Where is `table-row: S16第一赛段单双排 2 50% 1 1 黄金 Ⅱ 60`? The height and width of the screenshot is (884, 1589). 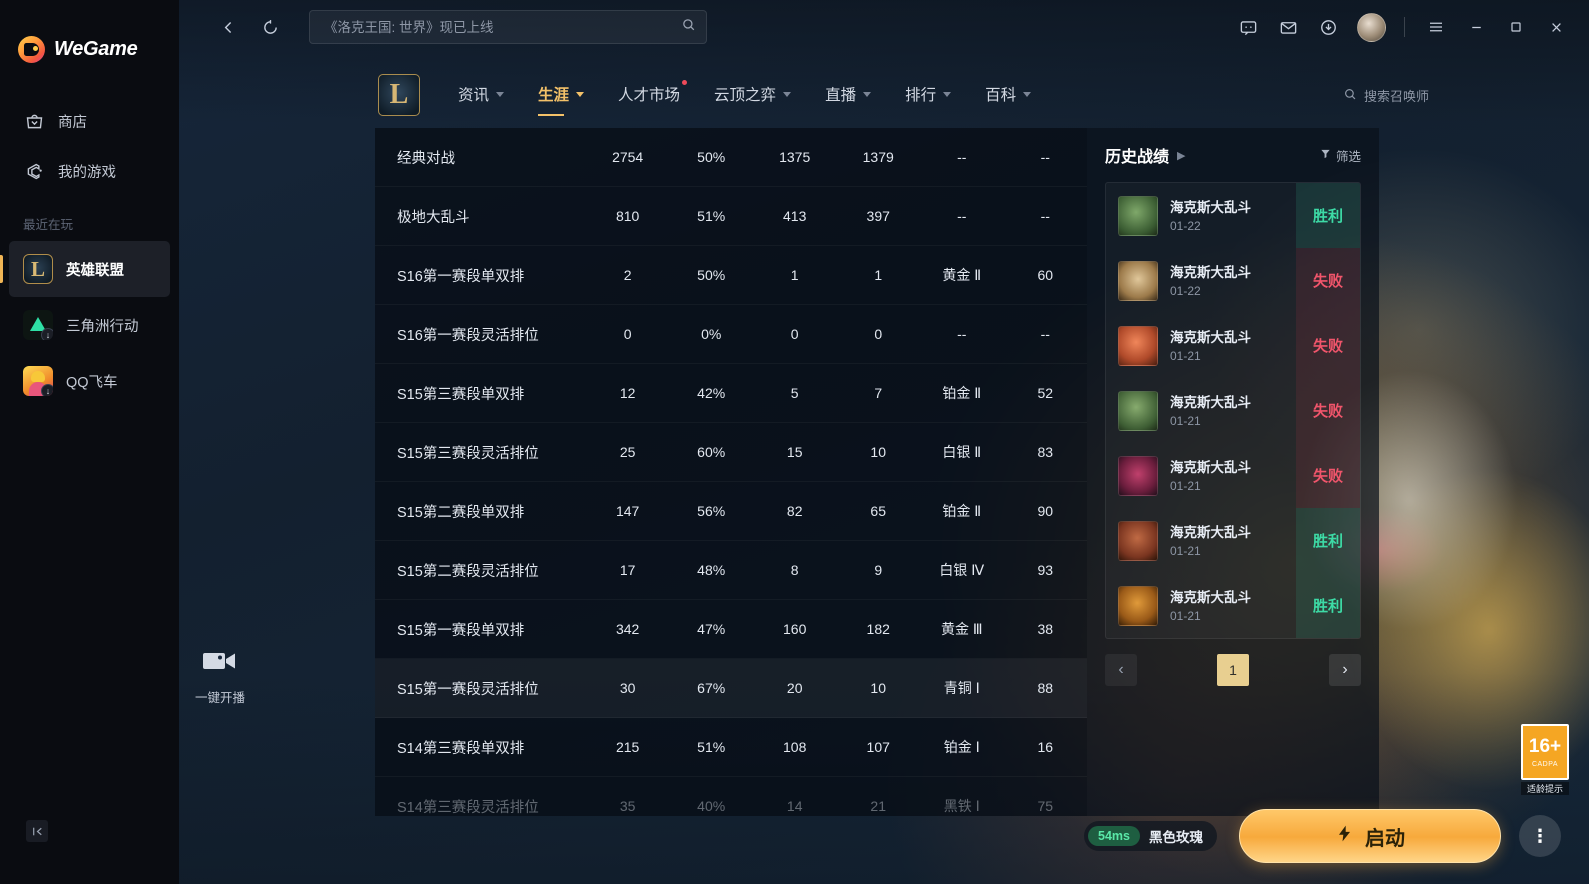
table-row: S16第一赛段单双排 2 50% 1 1 黄金 Ⅱ 60 is located at coordinates (731, 275).